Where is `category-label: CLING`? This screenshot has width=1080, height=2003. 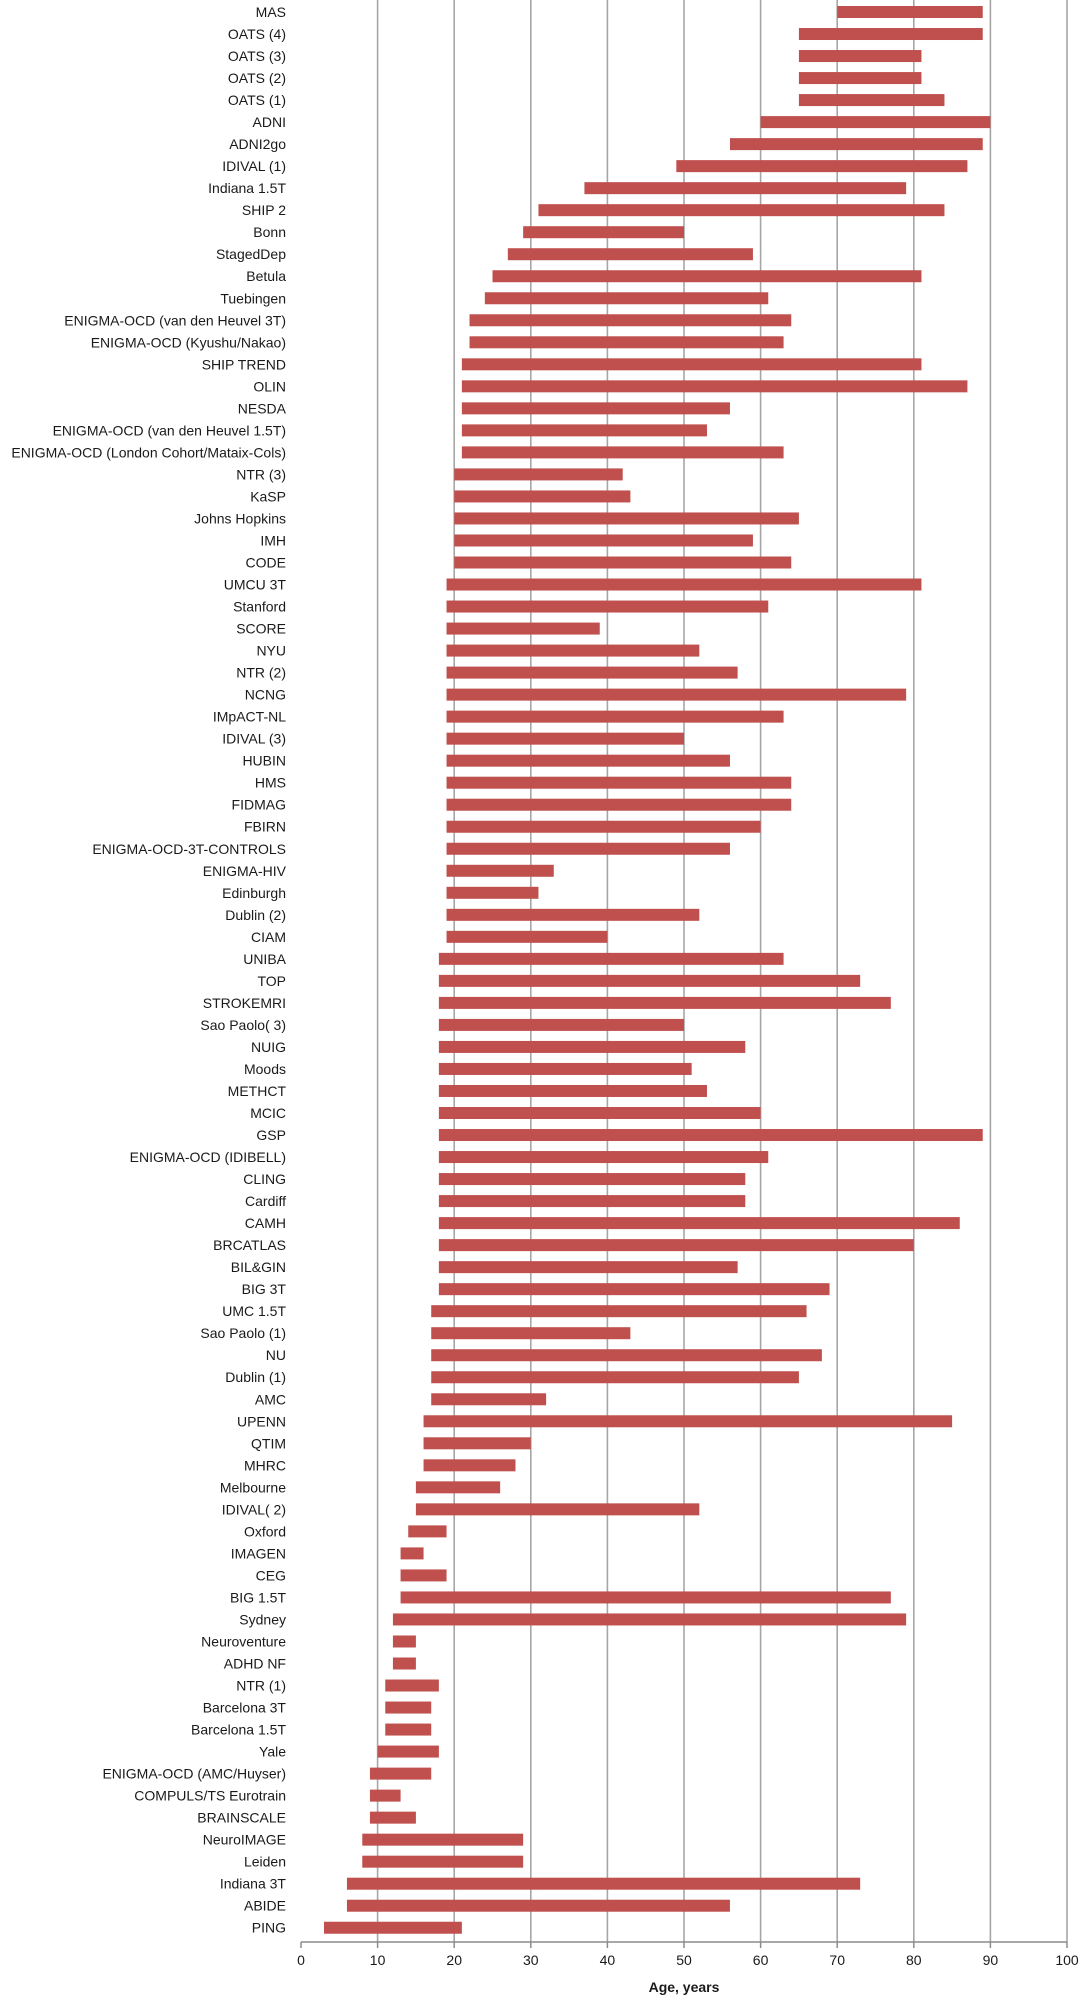 category-label: CLING is located at coordinates (264, 1179).